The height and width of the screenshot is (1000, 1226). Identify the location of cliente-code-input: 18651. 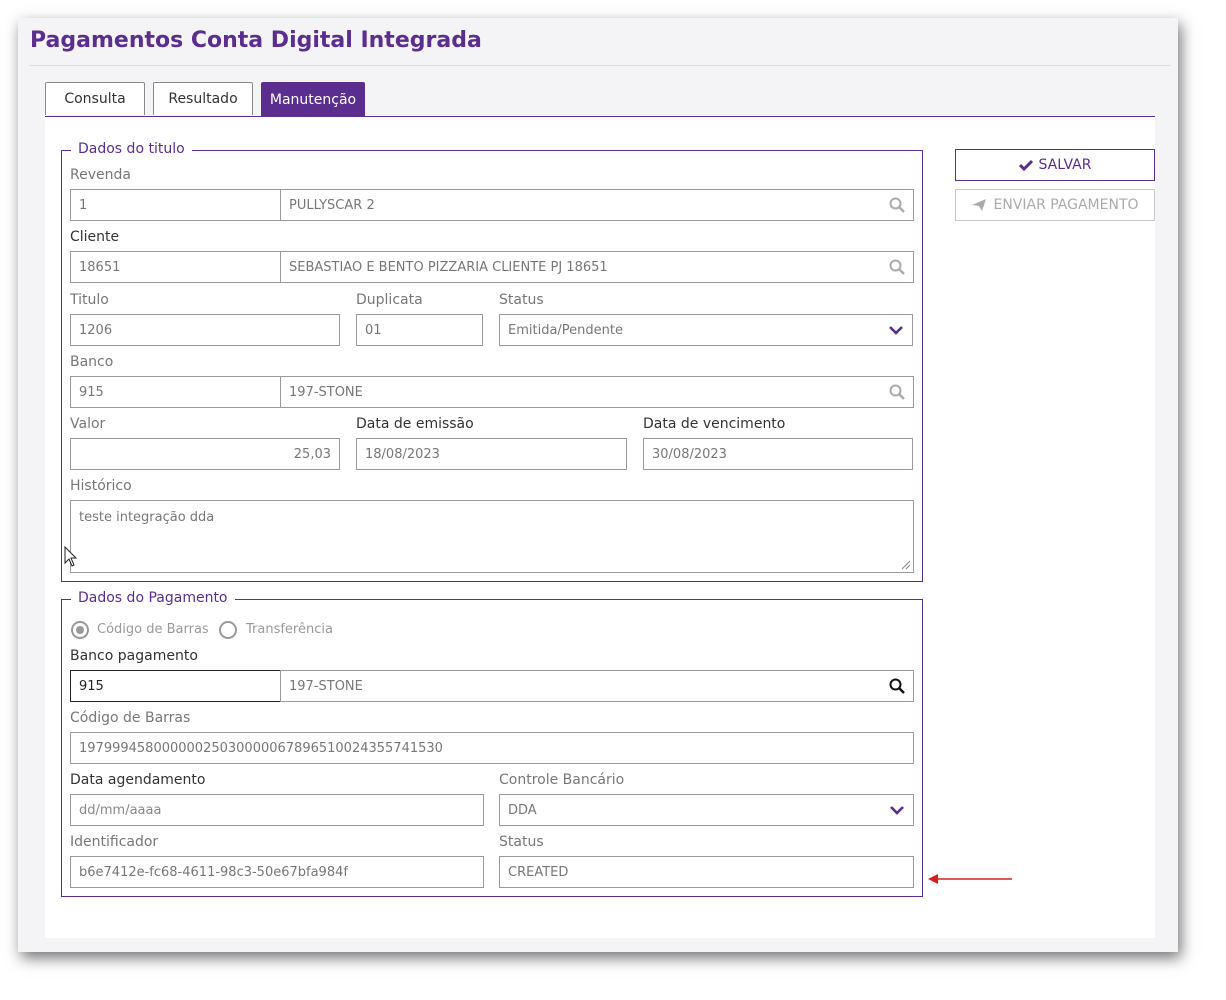
(175, 267).